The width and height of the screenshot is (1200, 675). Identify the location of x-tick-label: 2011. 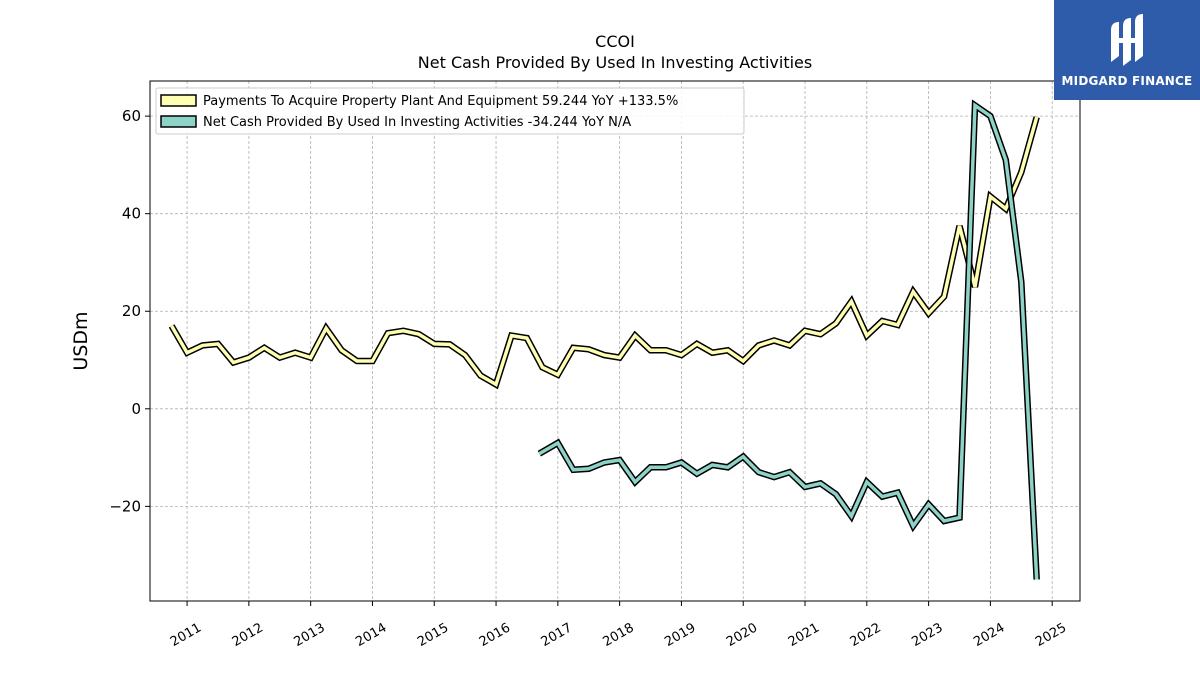
(186, 635).